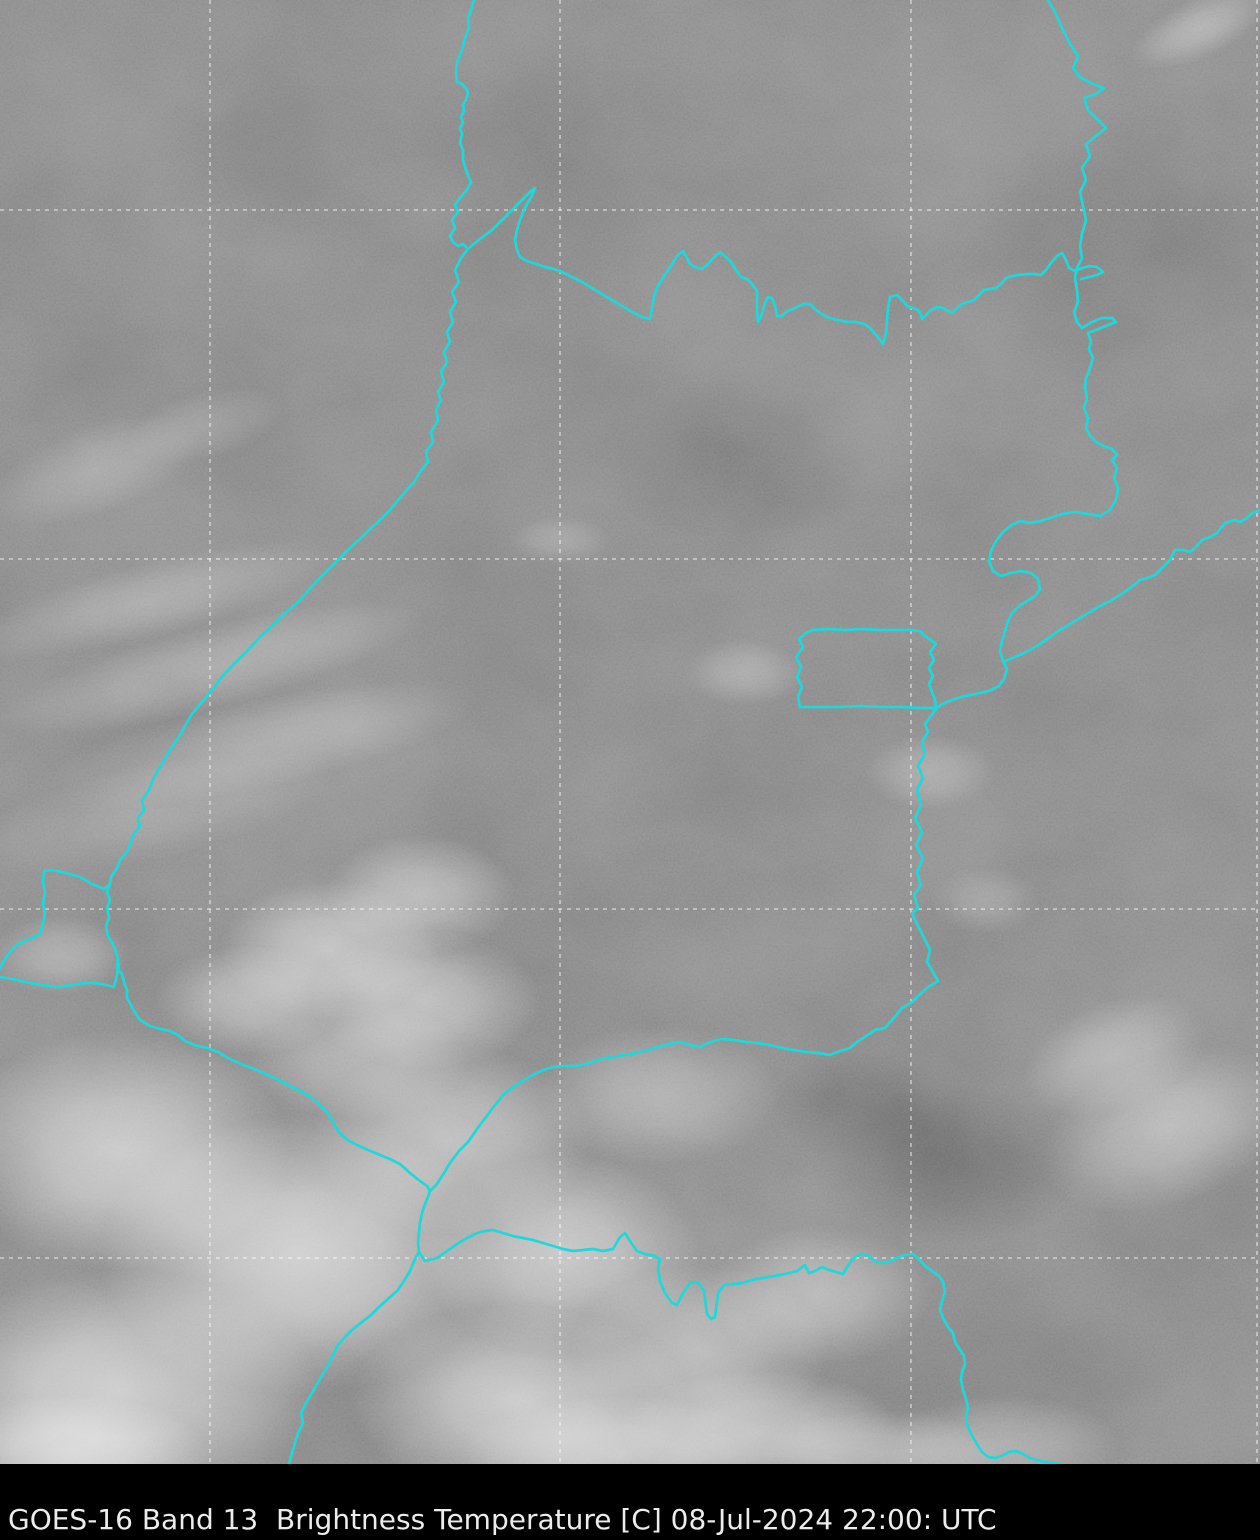 The width and height of the screenshot is (1260, 1540). What do you see at coordinates (56, 919) in the screenshot?
I see `border-west-loop-upper` at bounding box center [56, 919].